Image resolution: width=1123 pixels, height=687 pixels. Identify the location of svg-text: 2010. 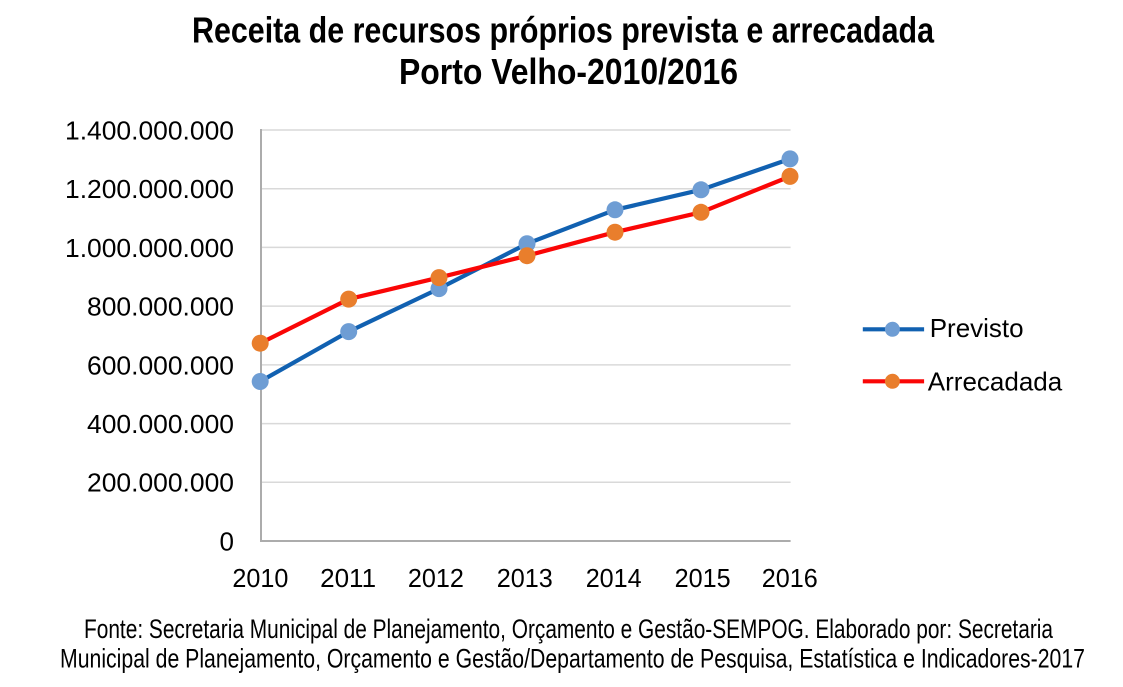
(260, 578).